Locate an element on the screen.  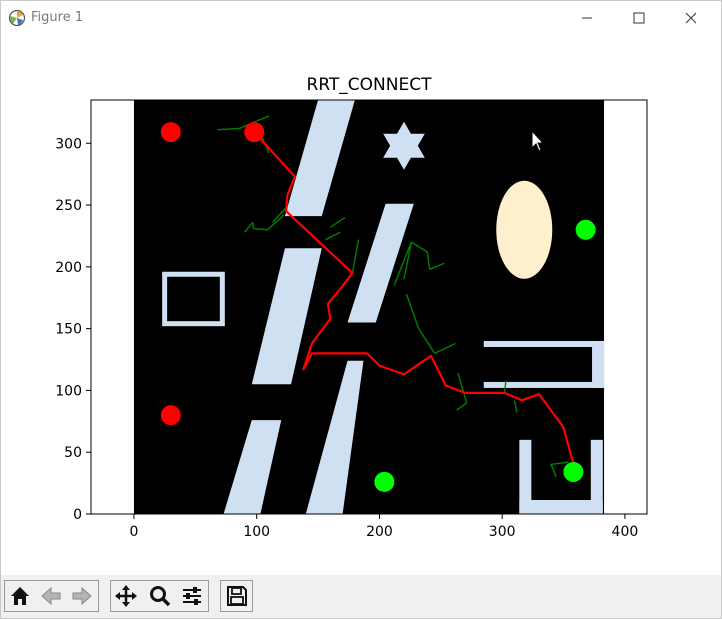
toolbar-group-save is located at coordinates (236, 596).